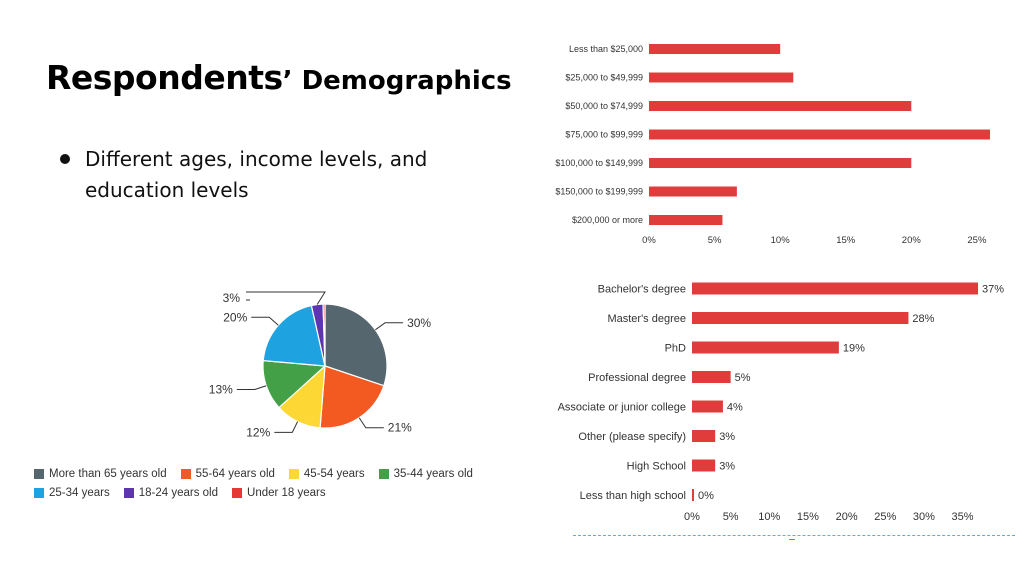 Image resolution: width=1024 pixels, height=575 pixels. I want to click on education-data-label: 19%, so click(854, 349).